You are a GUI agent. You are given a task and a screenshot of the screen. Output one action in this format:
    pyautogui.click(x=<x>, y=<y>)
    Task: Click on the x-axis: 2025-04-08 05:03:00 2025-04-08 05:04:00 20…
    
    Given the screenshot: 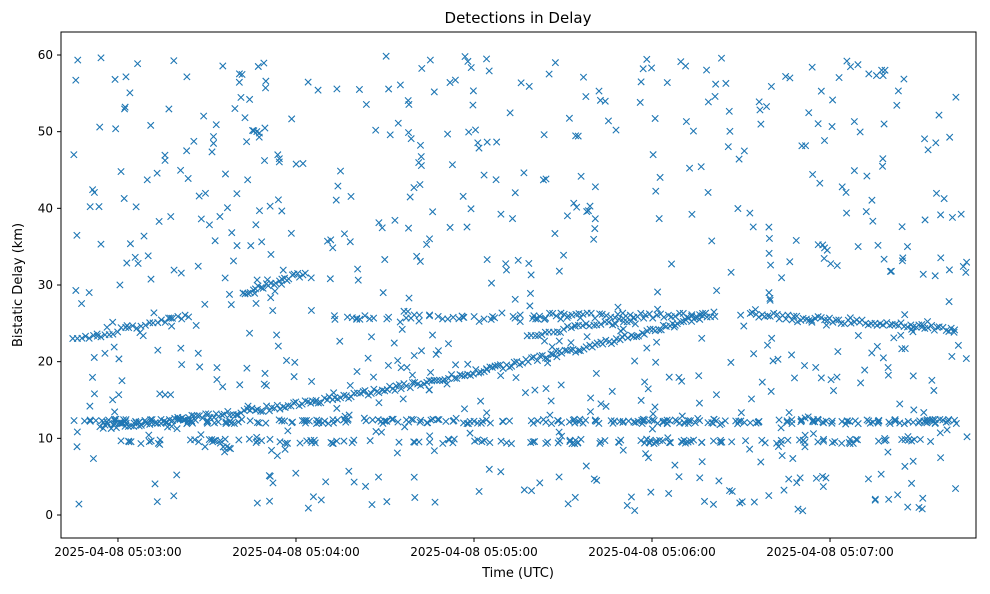 What is the action you would take?
    pyautogui.click(x=474, y=548)
    